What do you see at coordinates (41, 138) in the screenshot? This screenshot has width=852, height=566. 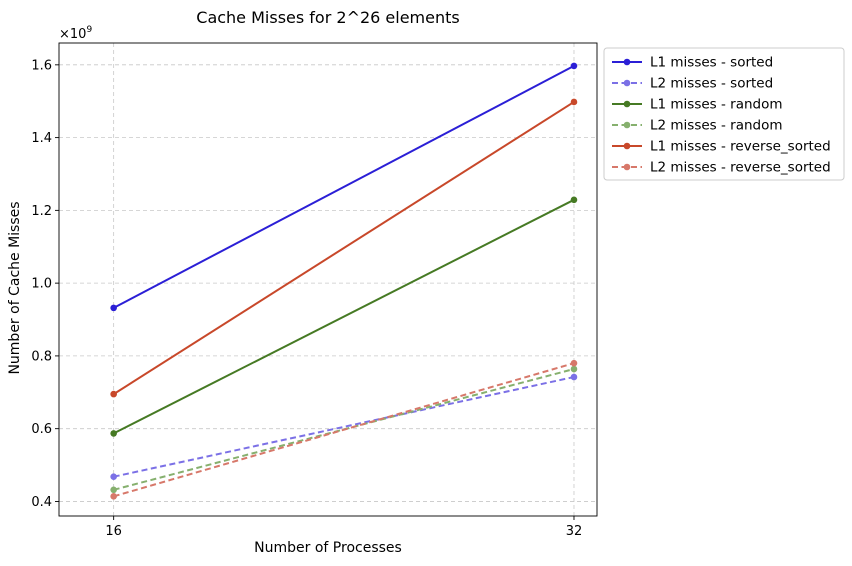 I see `y-tick-label: 1.4` at bounding box center [41, 138].